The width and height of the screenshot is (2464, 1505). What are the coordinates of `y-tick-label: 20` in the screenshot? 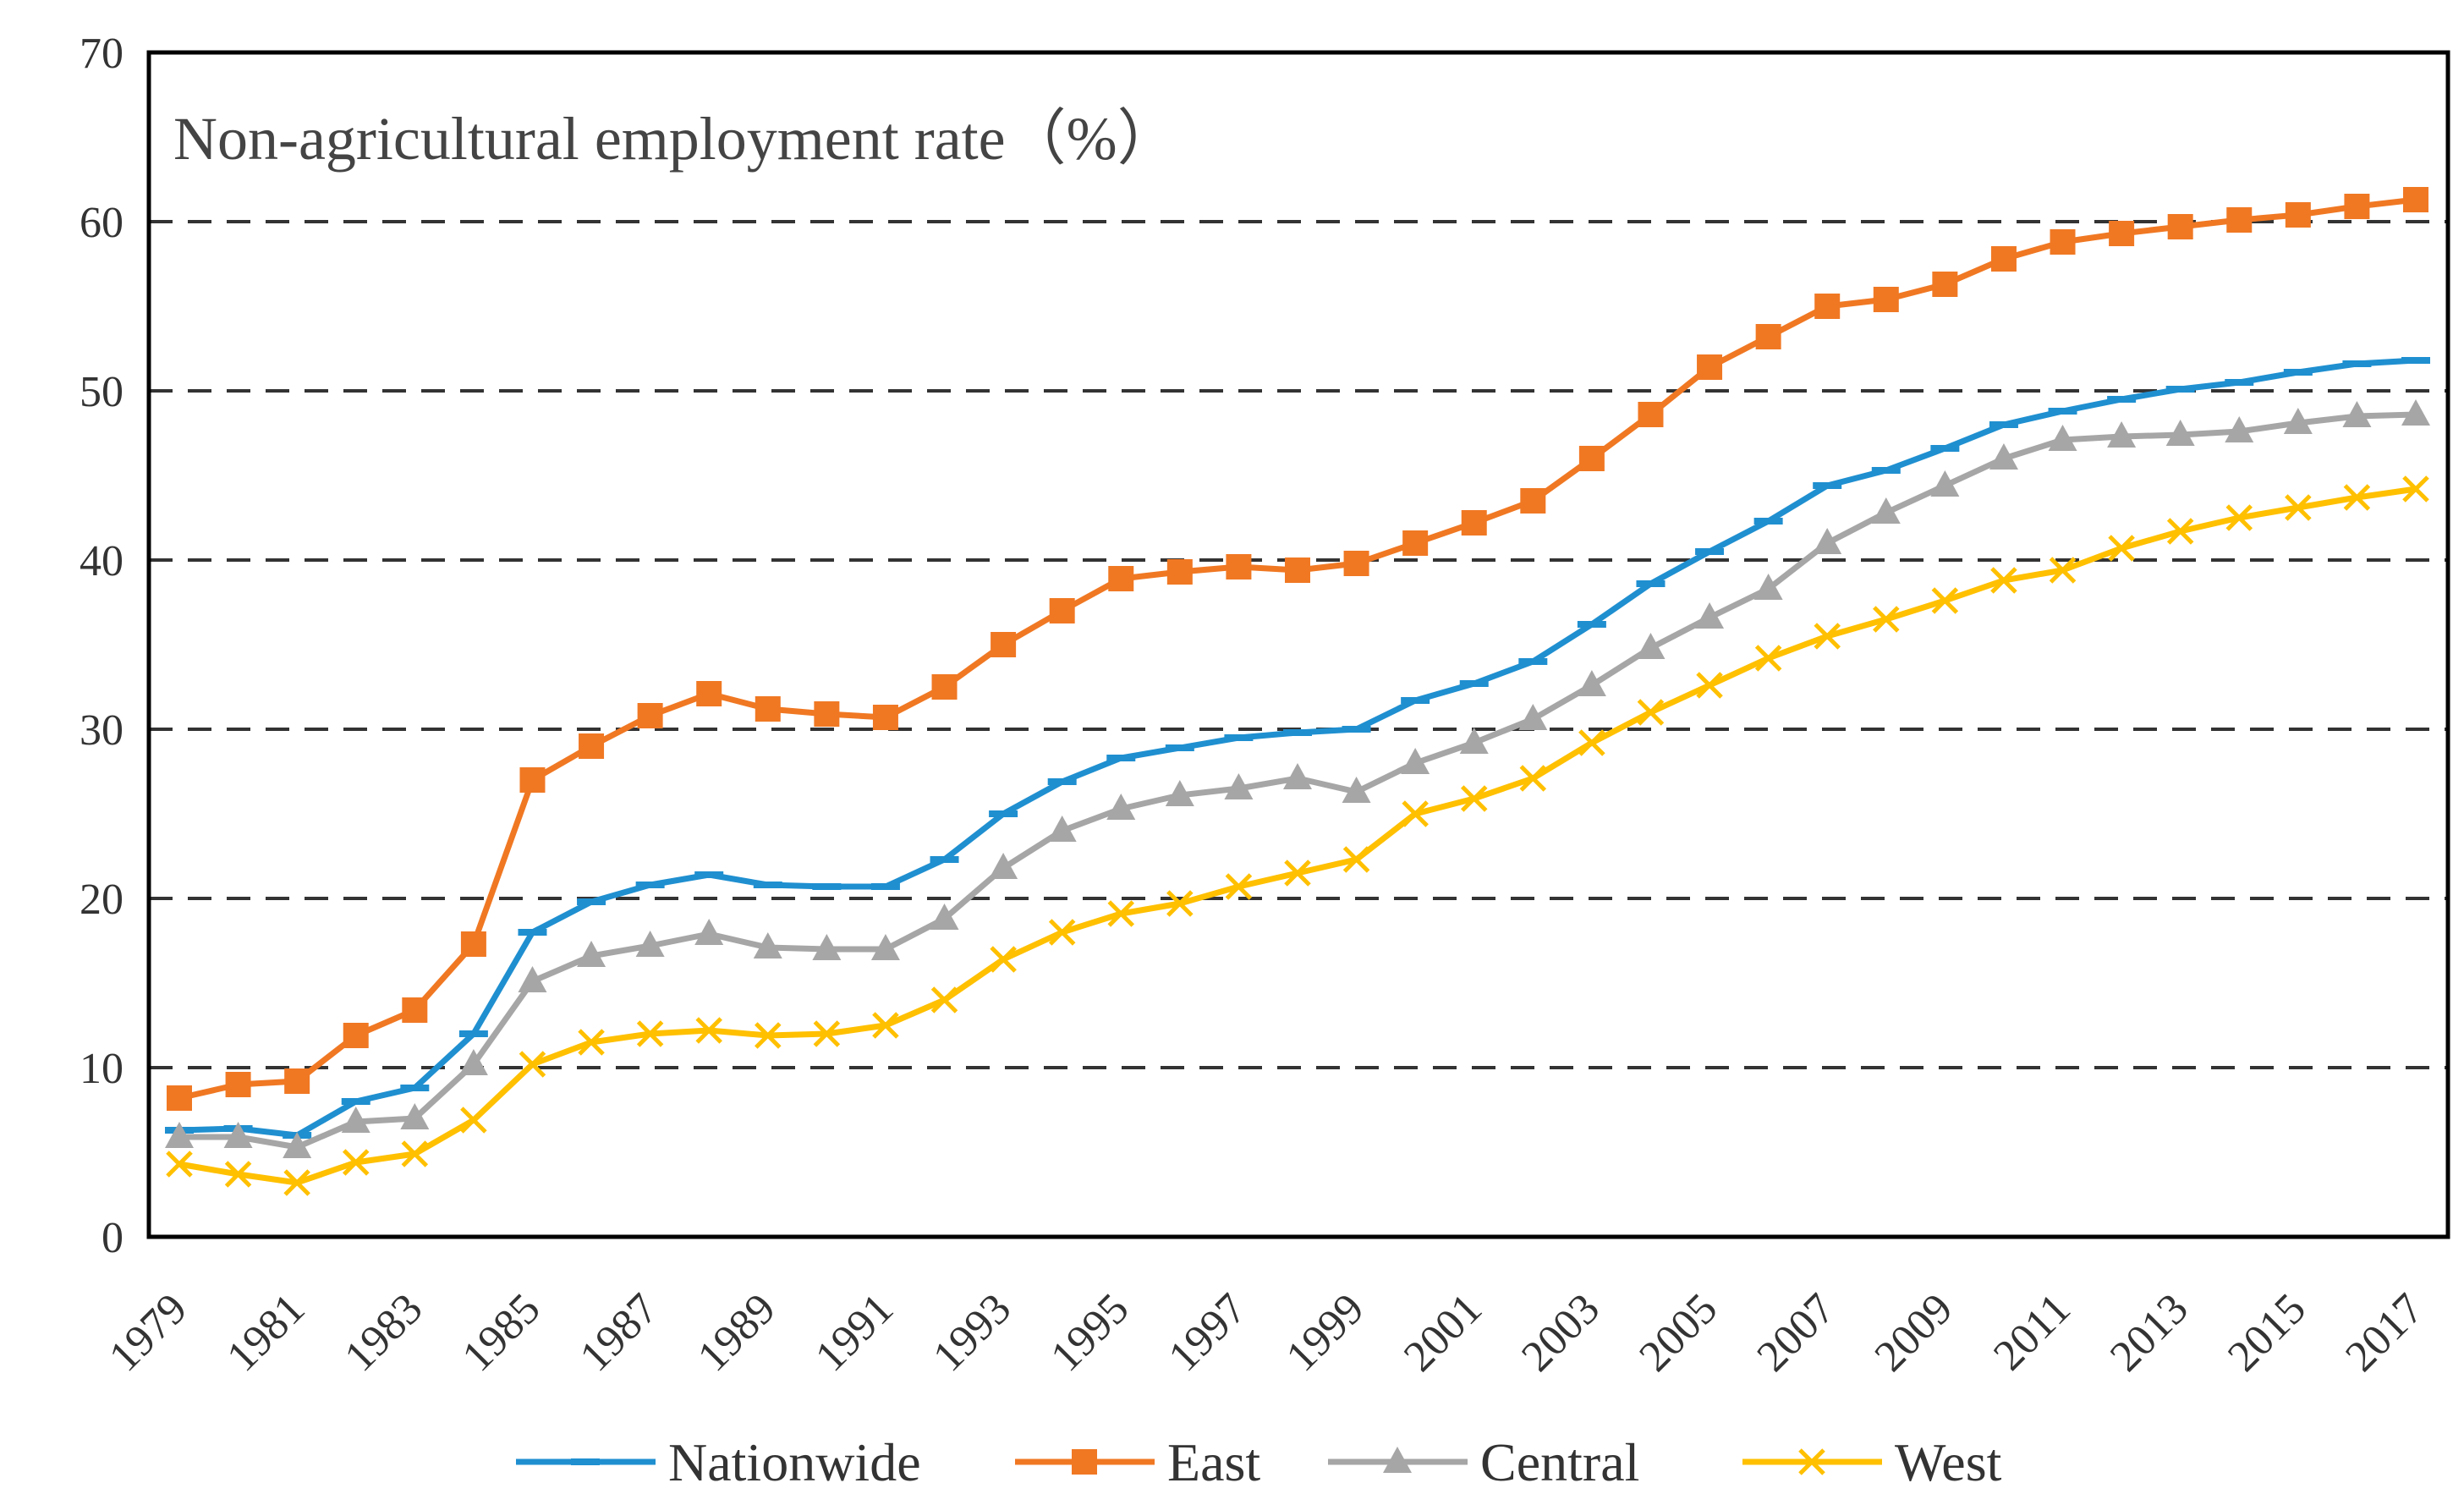 It's located at (102, 900).